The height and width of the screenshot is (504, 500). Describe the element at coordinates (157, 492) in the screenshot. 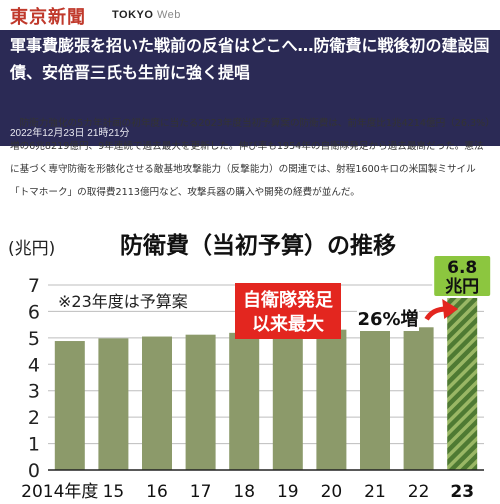

I see `x-tick-label: 16` at that location.